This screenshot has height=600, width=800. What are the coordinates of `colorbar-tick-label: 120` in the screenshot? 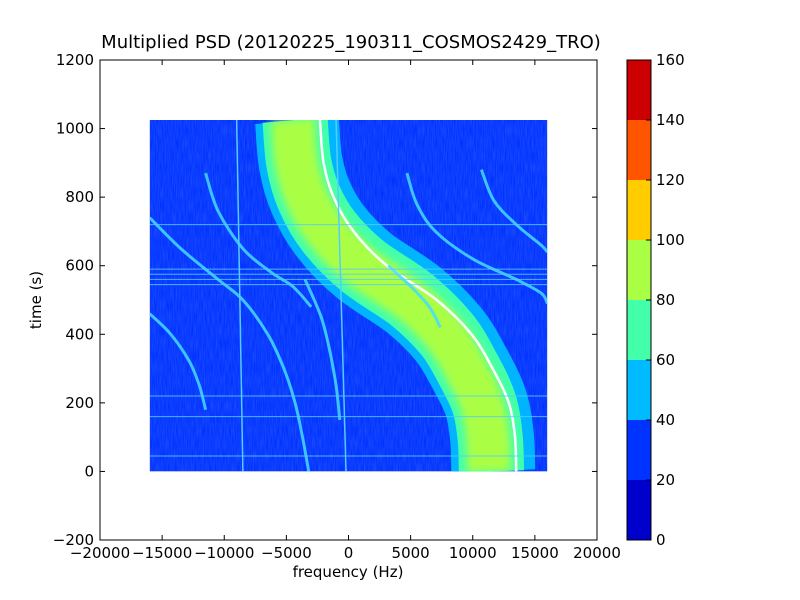 It's located at (670, 180).